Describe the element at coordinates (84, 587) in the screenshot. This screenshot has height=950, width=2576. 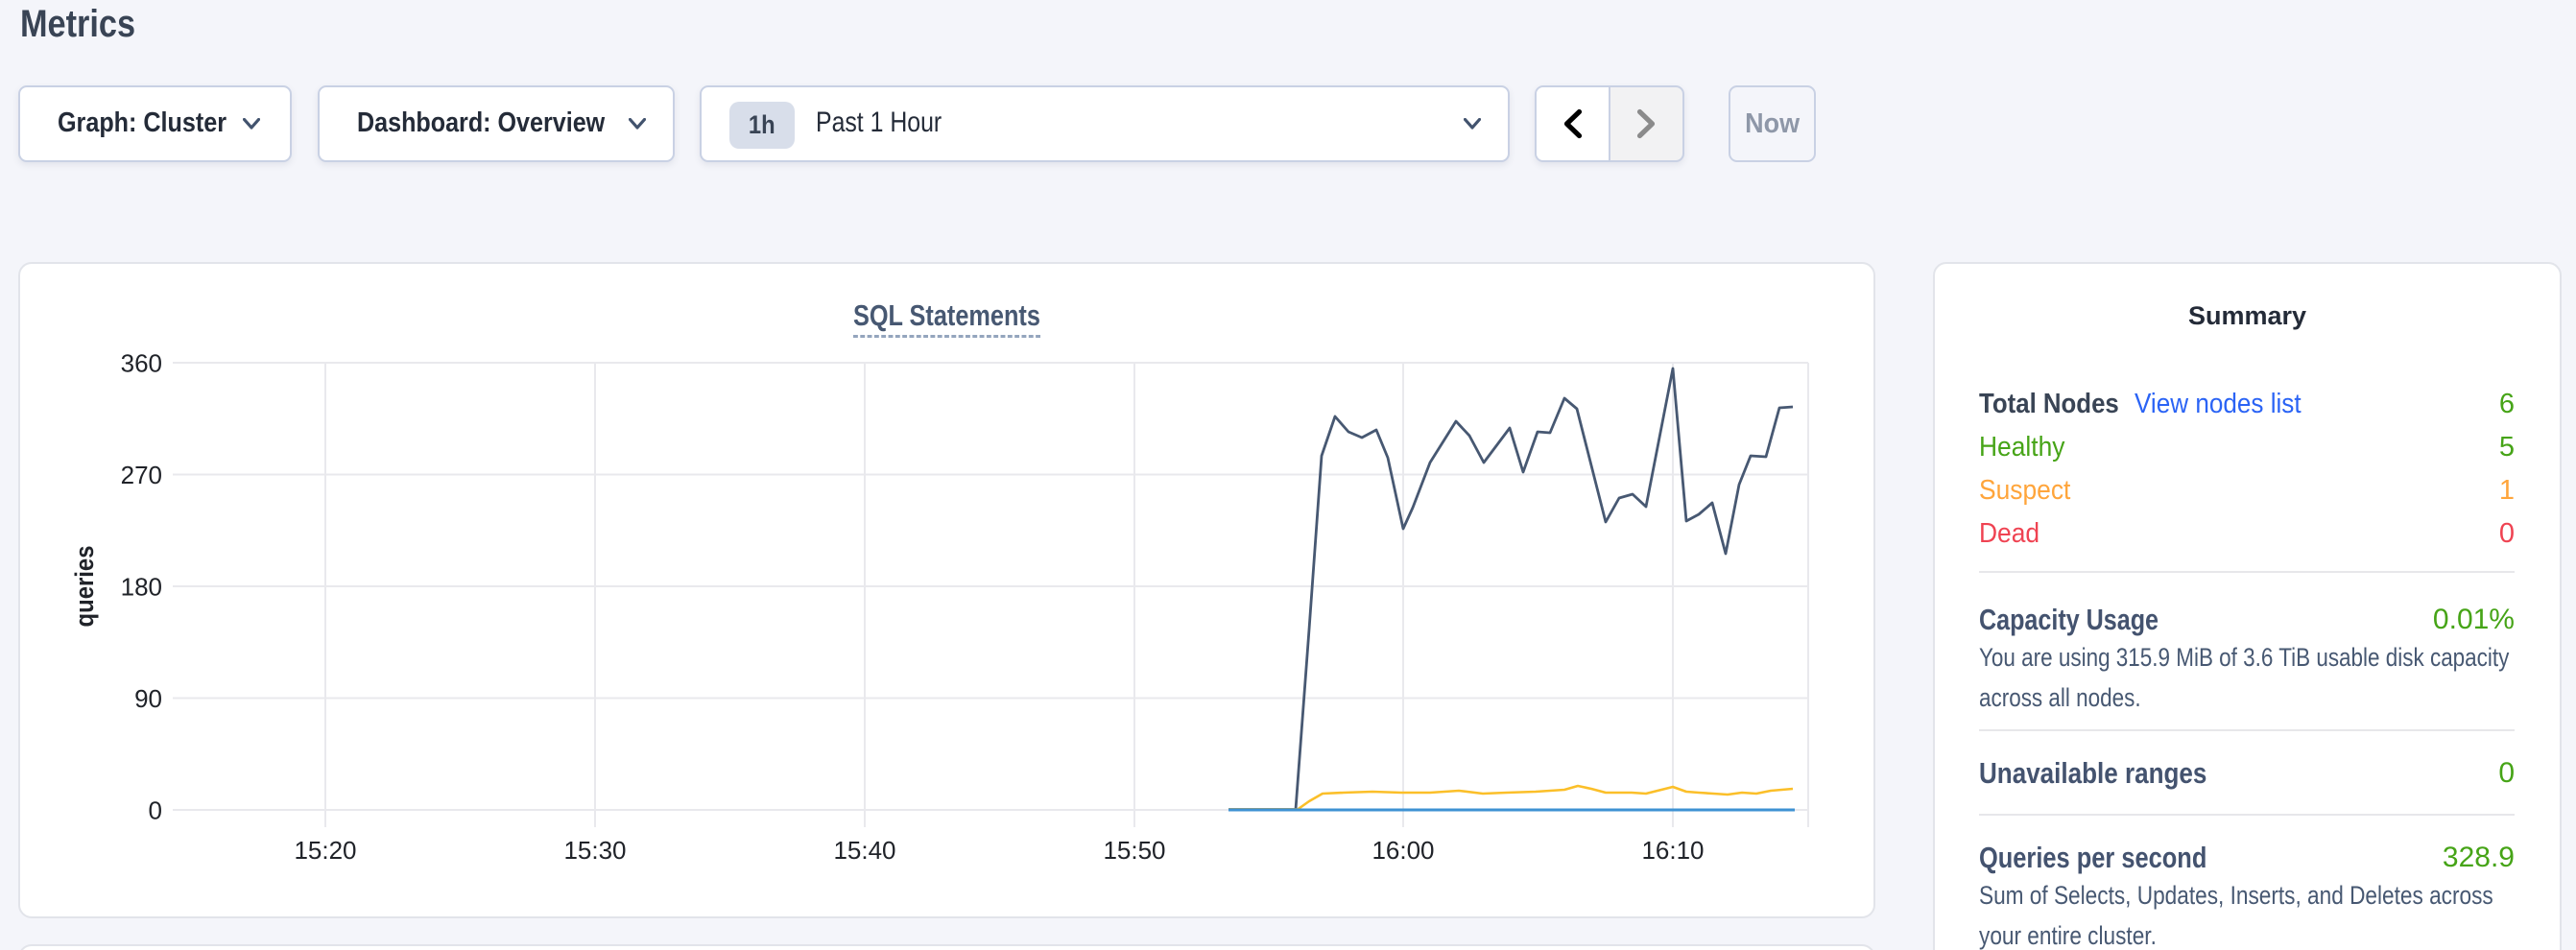
I see `svg-text: queries` at that location.